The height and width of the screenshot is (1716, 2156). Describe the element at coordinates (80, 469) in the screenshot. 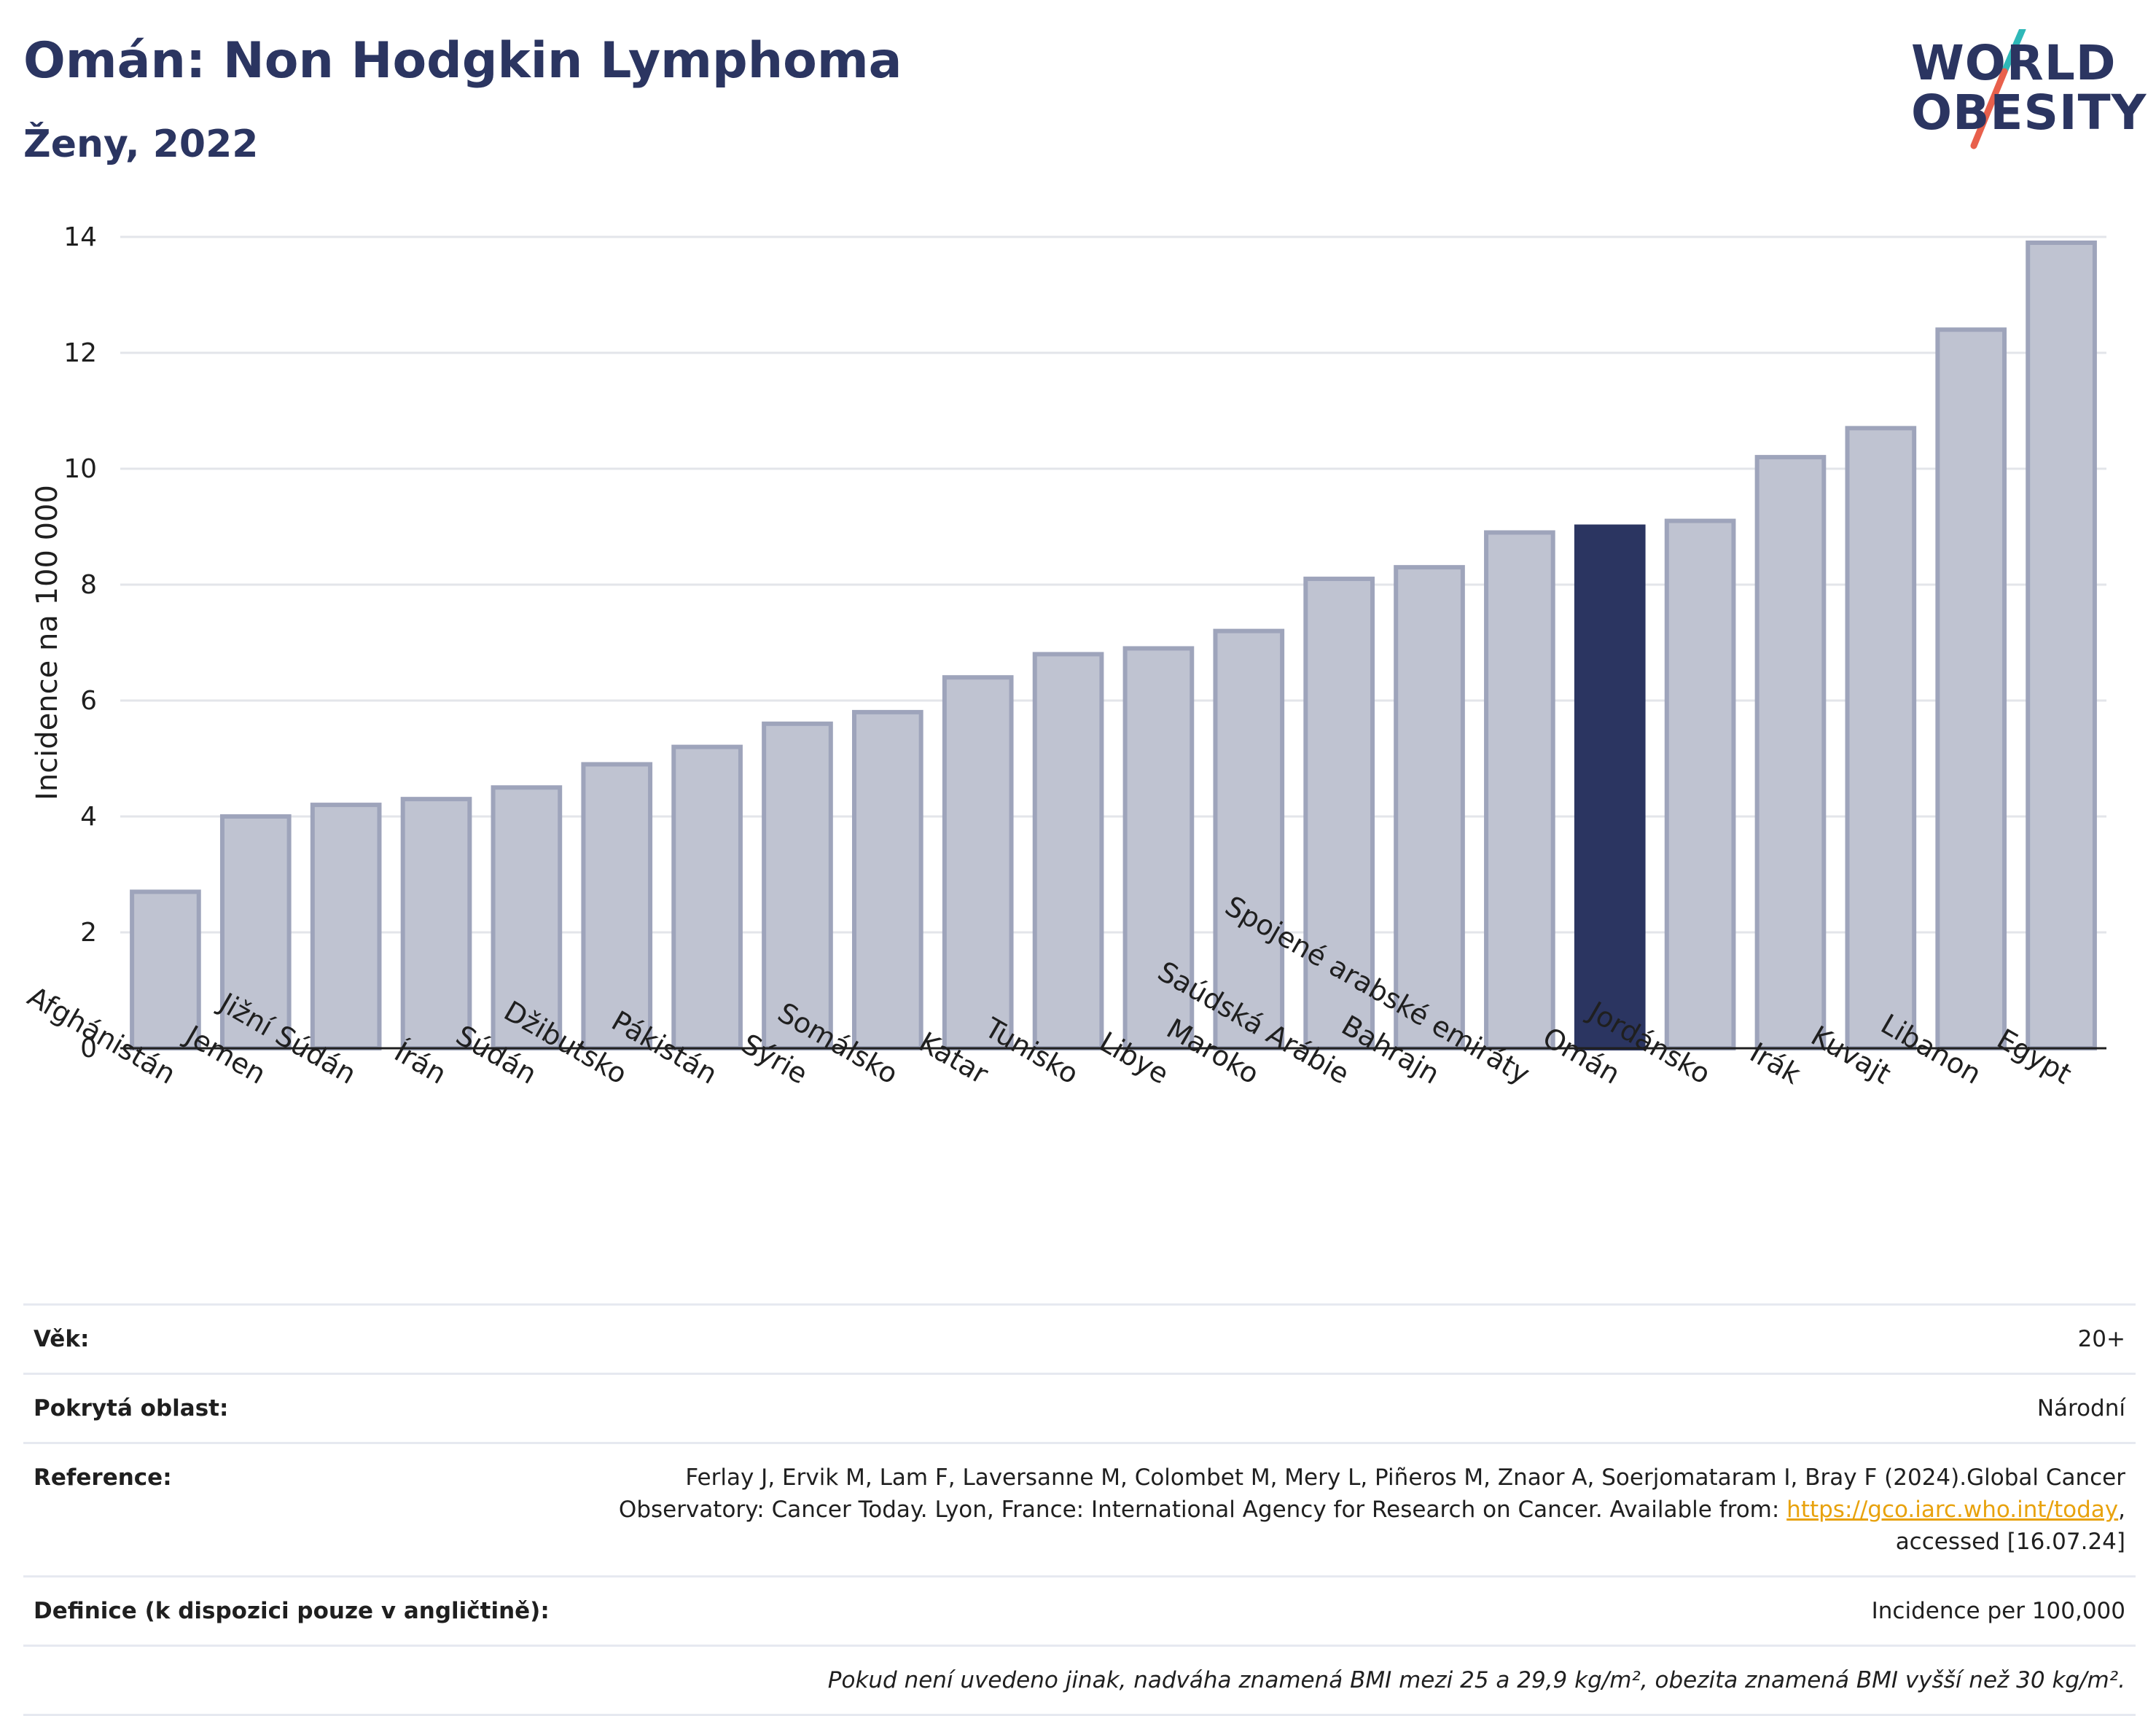

I see `y-tick-label: 10` at that location.